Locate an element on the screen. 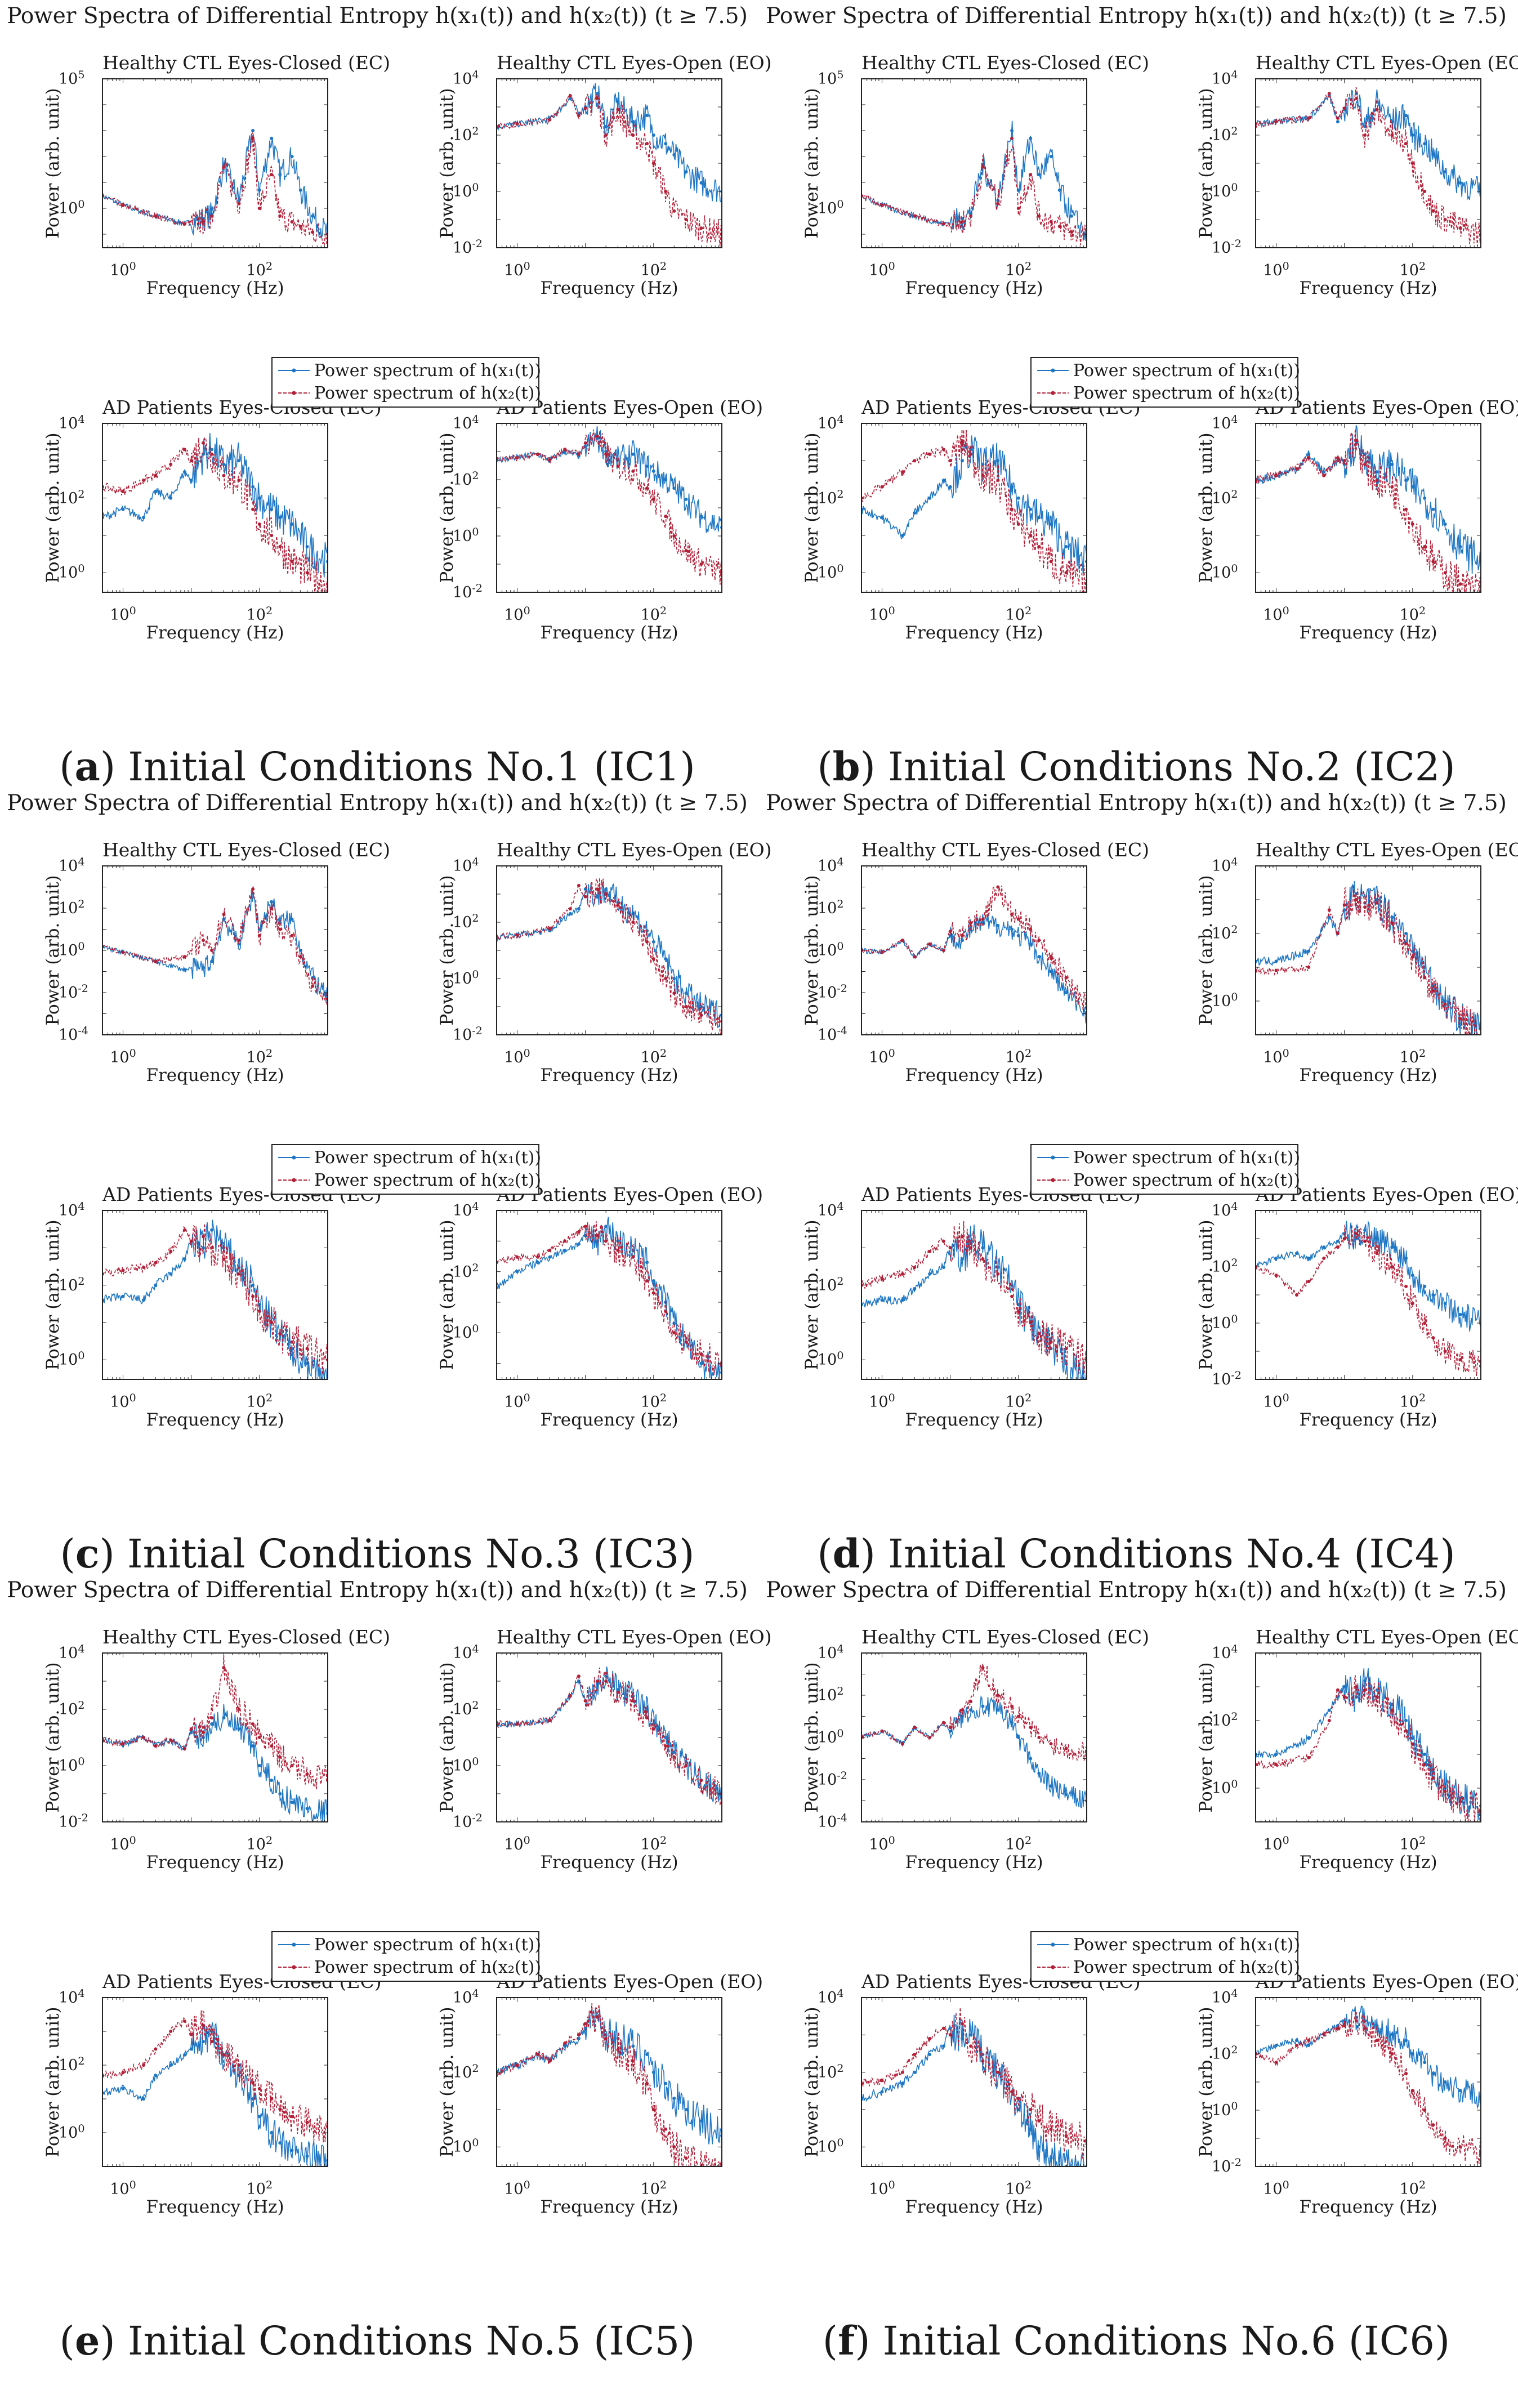 Image resolution: width=1518 pixels, height=2408 pixels. panel-caption: (a) Initial Conditions No.1 (IC1) is located at coordinates (377, 766).